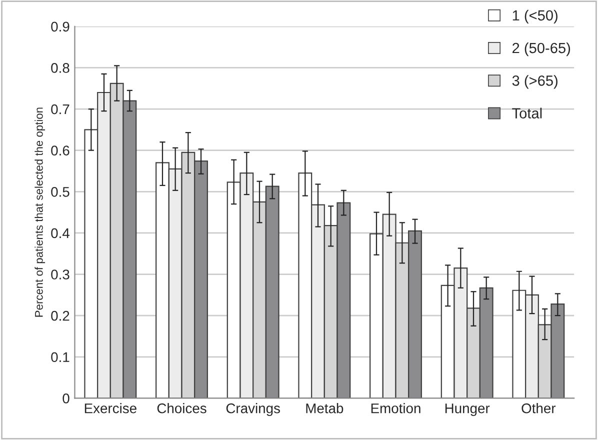  Describe the element at coordinates (541, 49) in the screenshot. I see `legend-label: 2 (50-65)` at that location.